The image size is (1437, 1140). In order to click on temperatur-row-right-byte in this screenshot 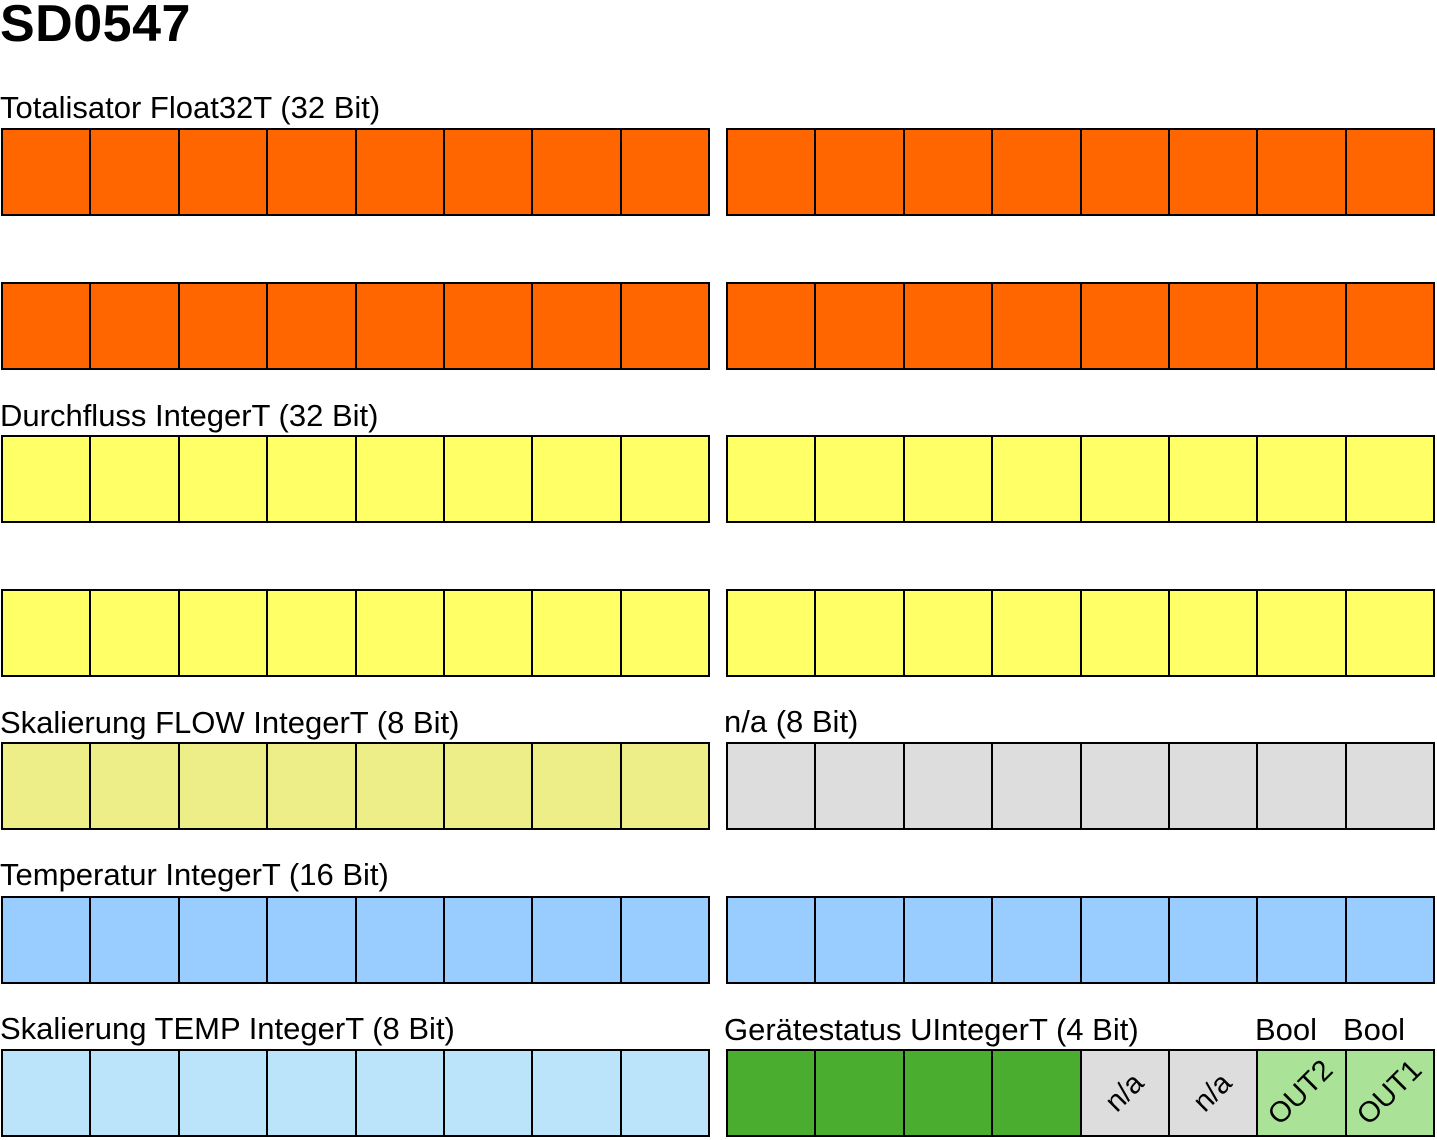, I will do `click(1080, 940)`.